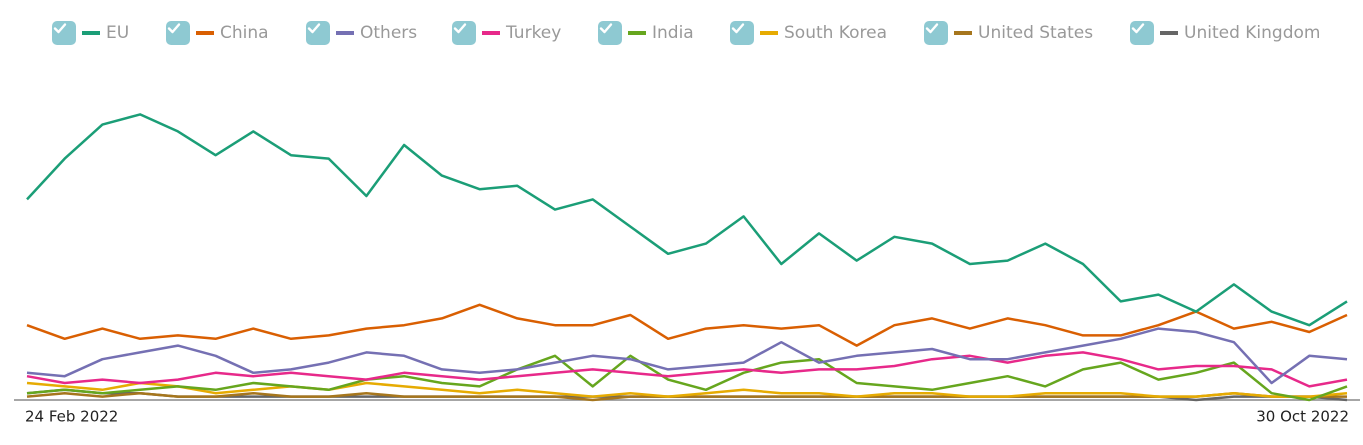 The width and height of the screenshot is (1363, 445). I want to click on legend-item: EU, so click(90, 33).